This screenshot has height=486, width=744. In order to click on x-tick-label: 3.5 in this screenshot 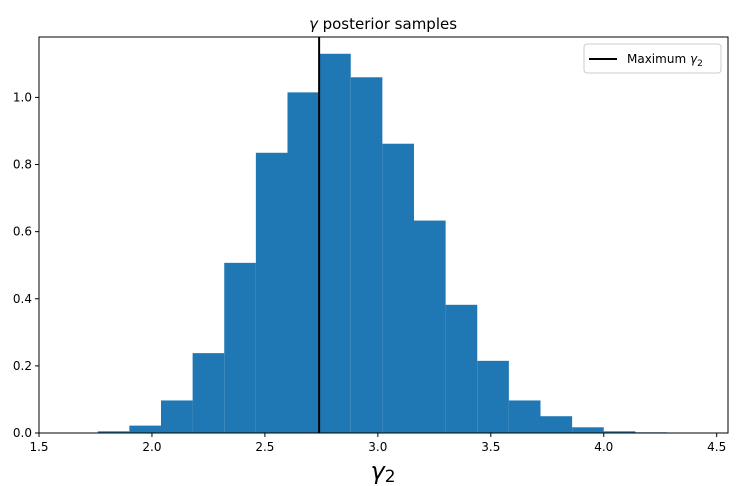, I will do `click(490, 447)`.